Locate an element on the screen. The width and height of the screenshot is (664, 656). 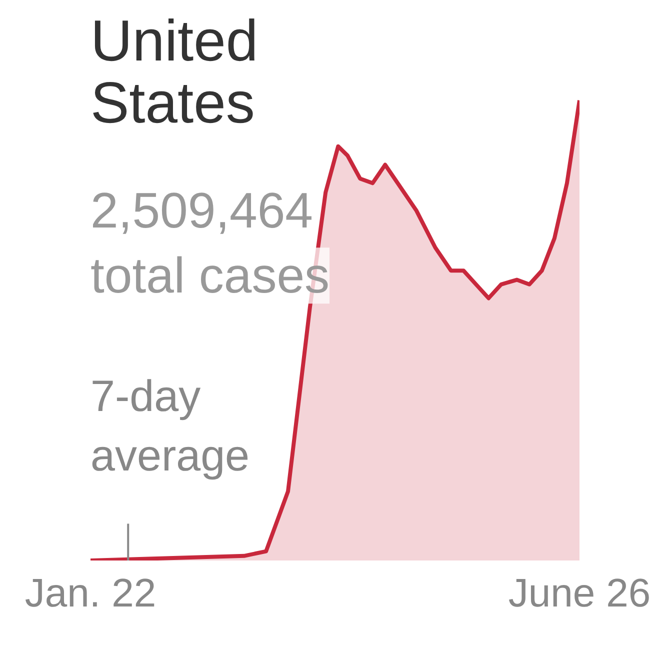
chart-title: United States is located at coordinates (174, 72).